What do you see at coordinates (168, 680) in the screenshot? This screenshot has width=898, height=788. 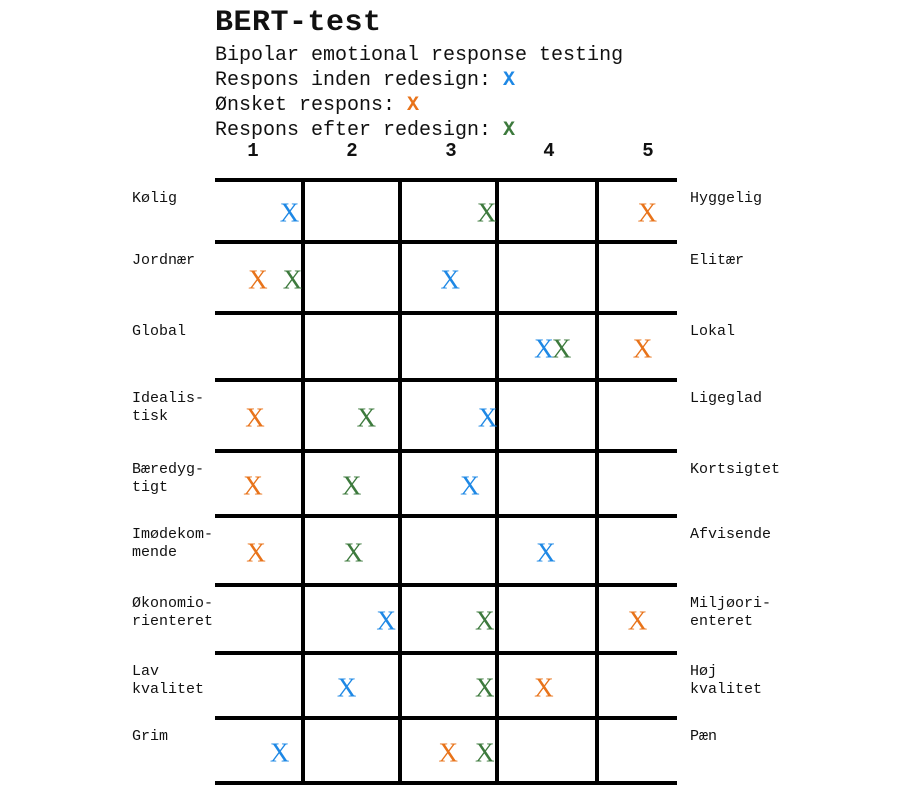 I see `row-left-label: Lav kvalitet` at bounding box center [168, 680].